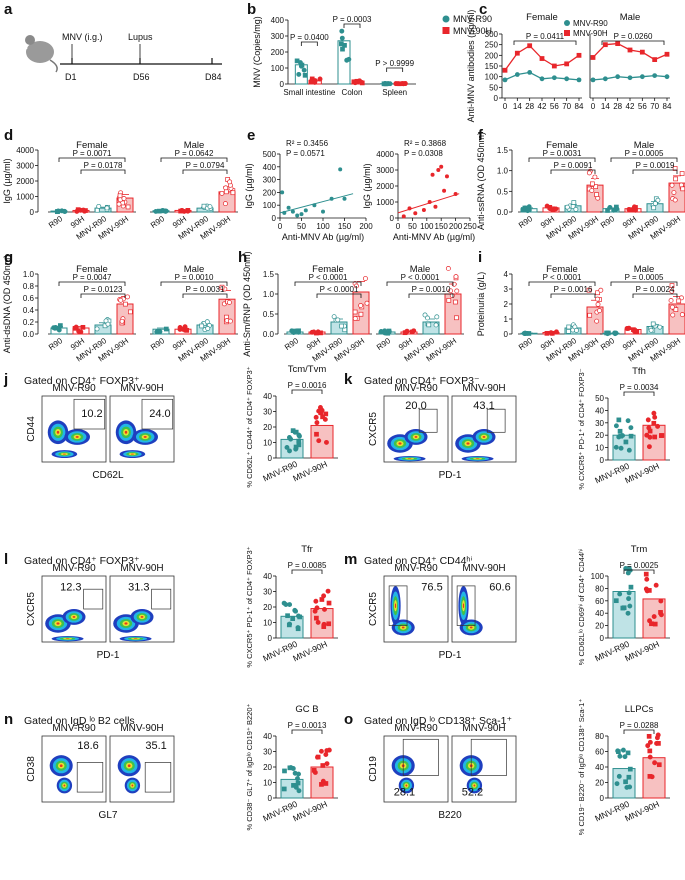 Image resolution: width=685 pixels, height=880 pixels. What do you see at coordinates (158, 222) in the screenshot?
I see `d-category-label: R90` at bounding box center [158, 222].